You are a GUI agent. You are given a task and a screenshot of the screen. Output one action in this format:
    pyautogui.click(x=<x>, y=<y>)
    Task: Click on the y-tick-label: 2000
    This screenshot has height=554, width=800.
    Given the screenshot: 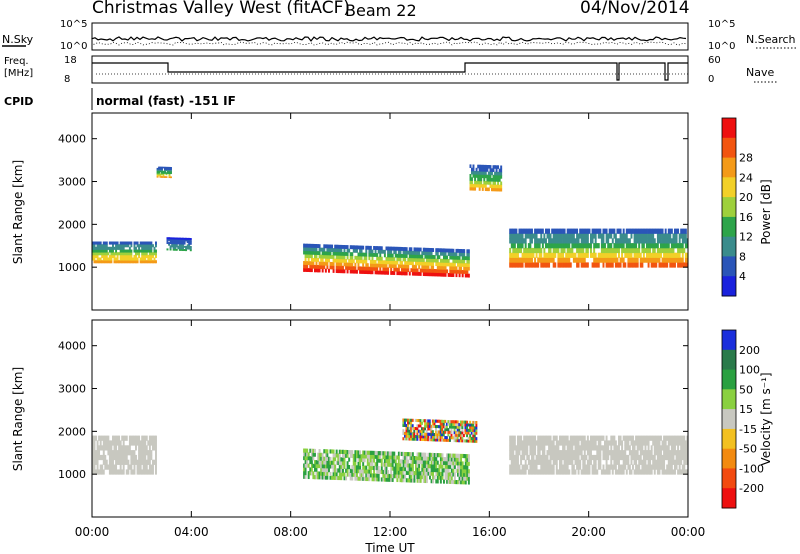 What is the action you would take?
    pyautogui.click(x=72, y=224)
    